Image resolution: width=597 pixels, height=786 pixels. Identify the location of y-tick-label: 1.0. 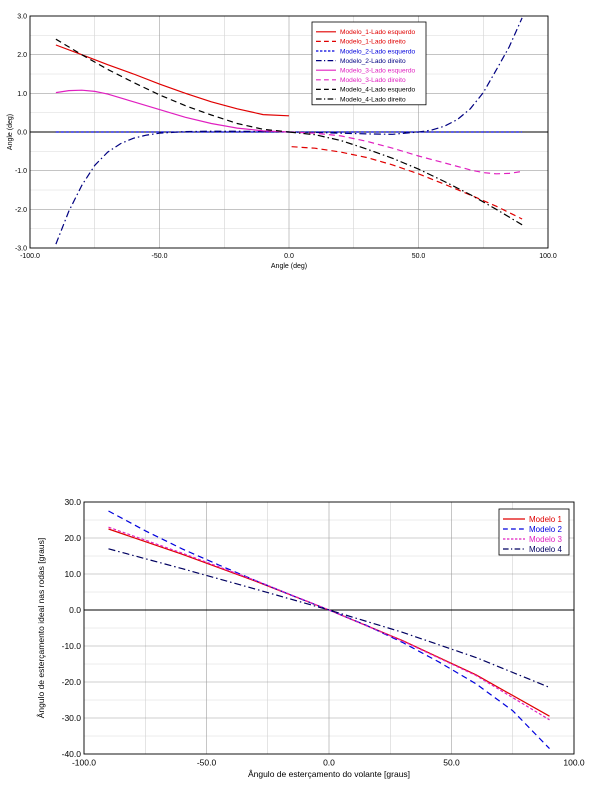
(22, 94).